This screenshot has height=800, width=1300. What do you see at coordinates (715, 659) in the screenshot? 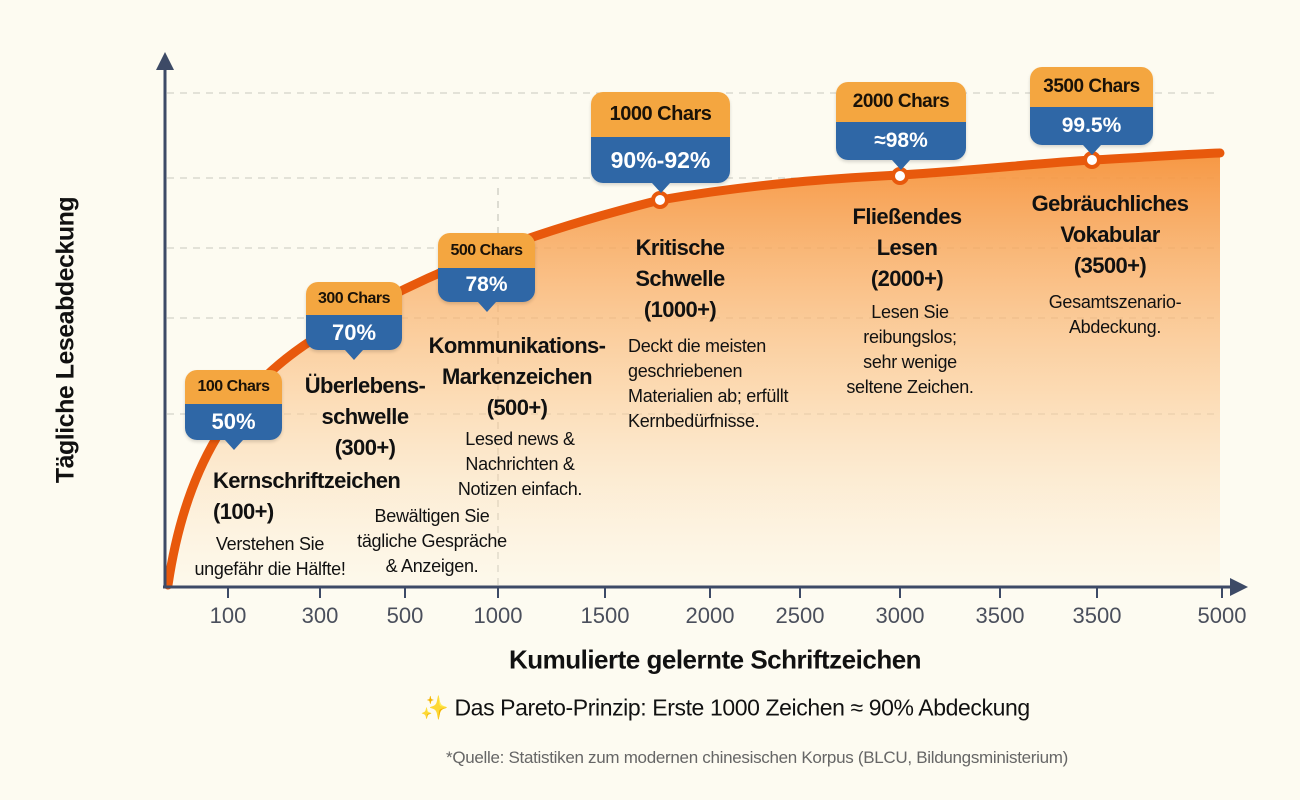
I see `x-axis-label: Kumulierte gelernte Schriftzeichen` at bounding box center [715, 659].